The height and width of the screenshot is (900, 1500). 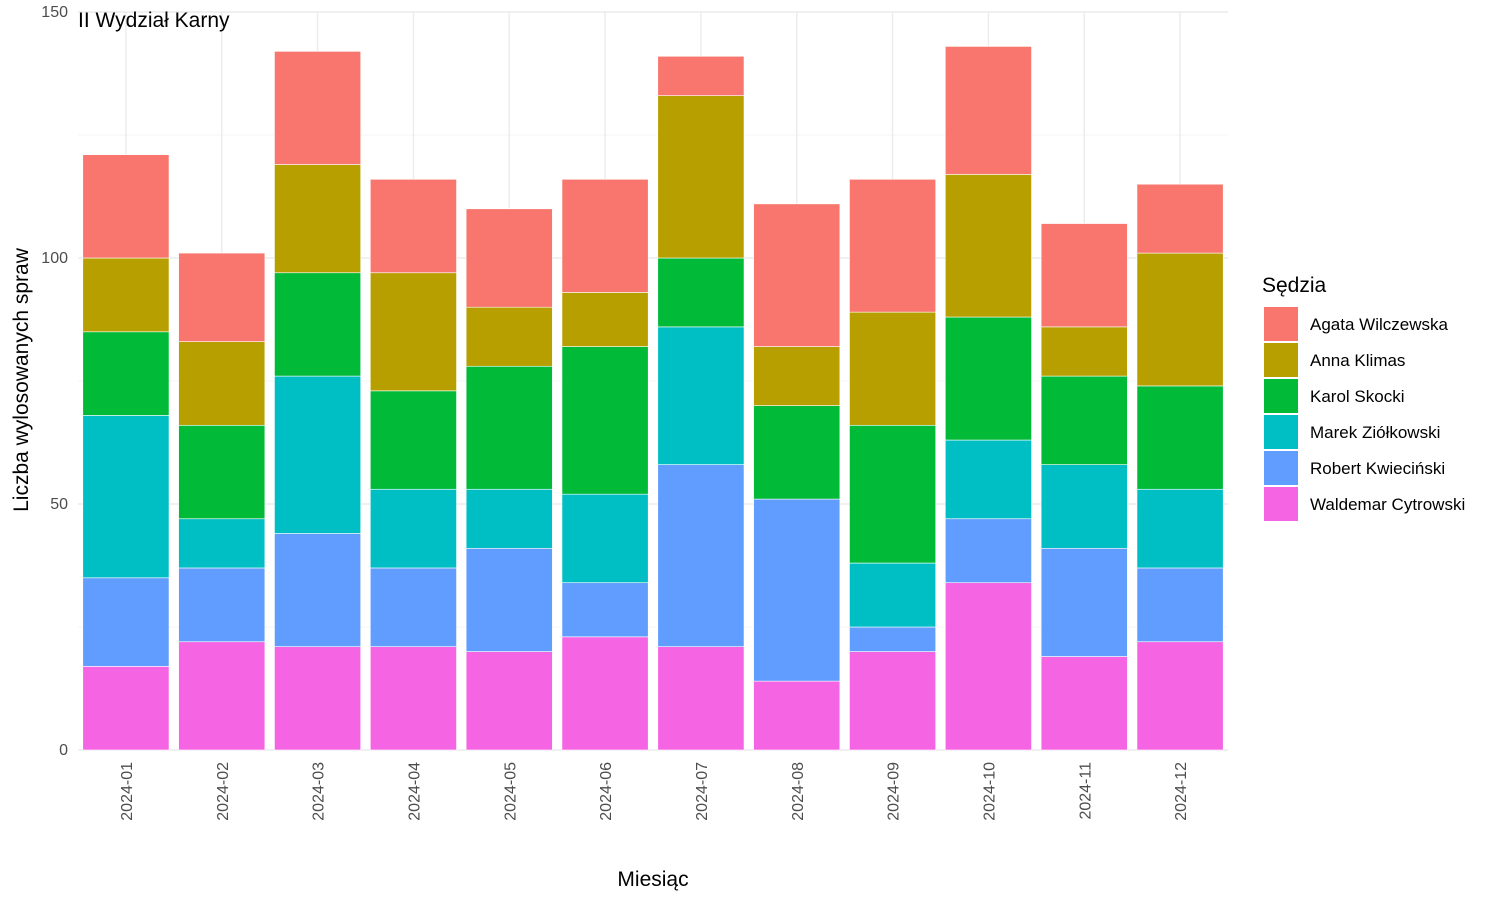 I want to click on legend-label: Karol Skocki, so click(x=1357, y=396).